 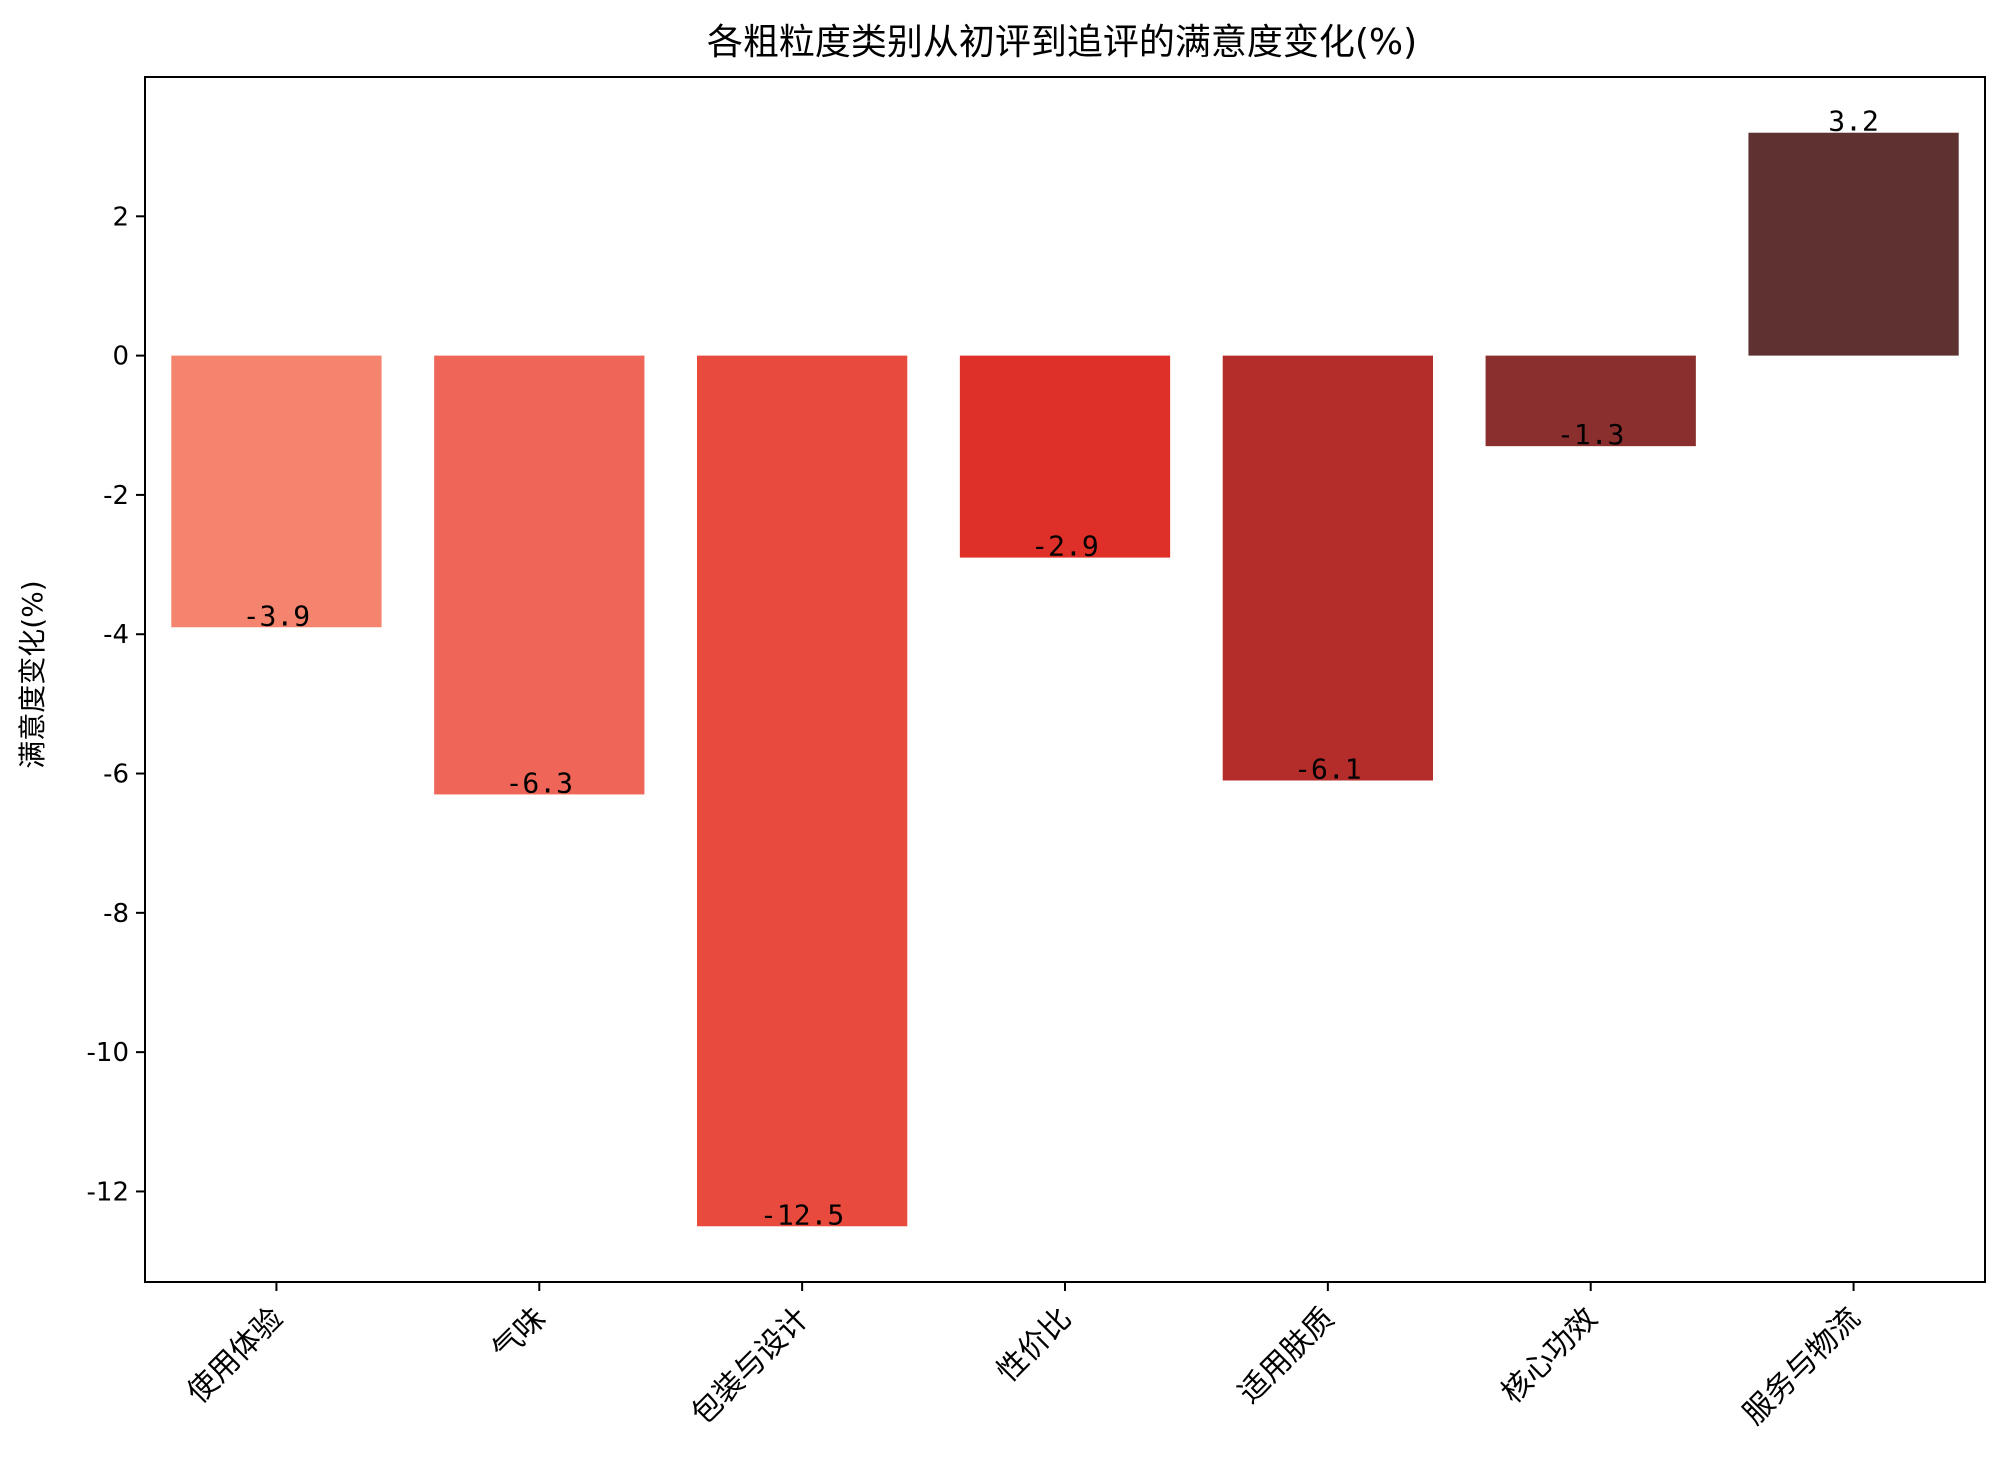 I want to click on y-tick-label: 0, so click(x=120, y=357).